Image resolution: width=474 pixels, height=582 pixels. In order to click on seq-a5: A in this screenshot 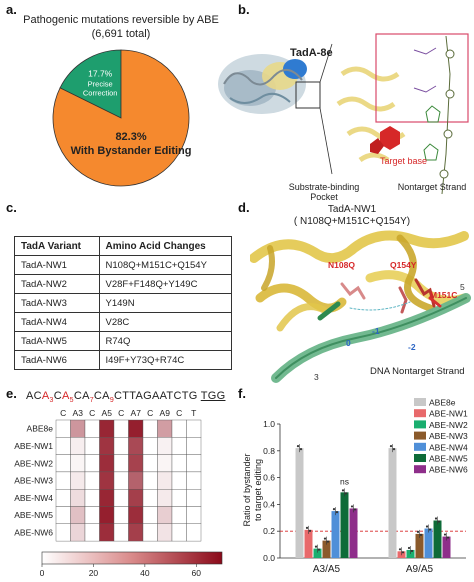, I will do `click(65, 396)`.